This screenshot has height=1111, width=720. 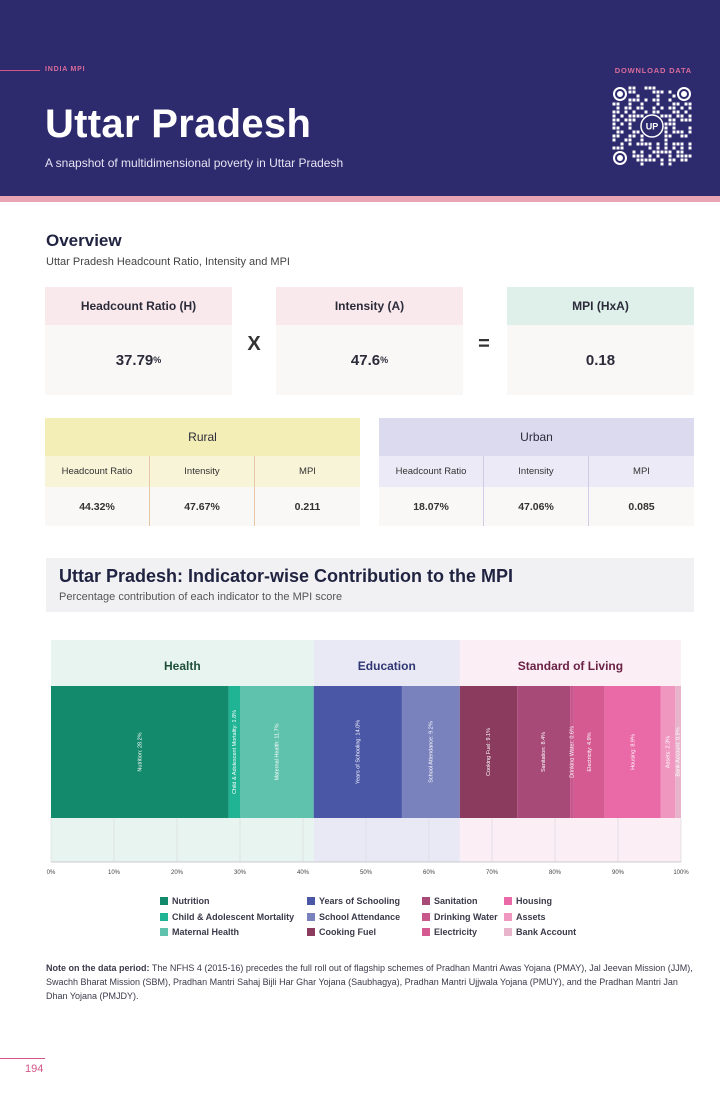 I want to click on kpi-intensity-number: 47.6, so click(x=365, y=360).